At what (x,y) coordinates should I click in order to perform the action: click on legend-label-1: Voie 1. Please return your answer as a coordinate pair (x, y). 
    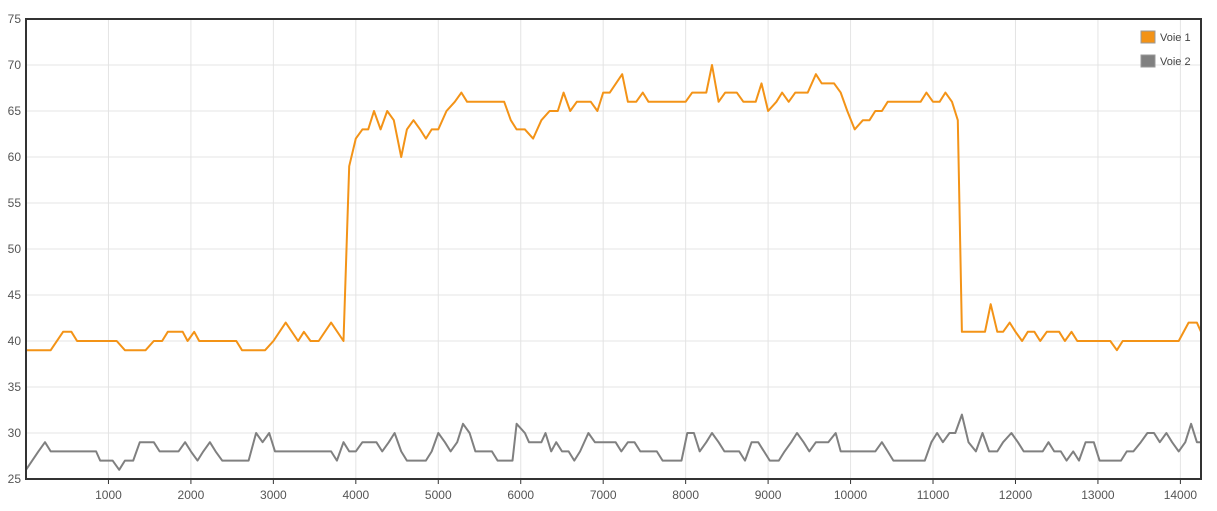
    Looking at the image, I should click on (1175, 38).